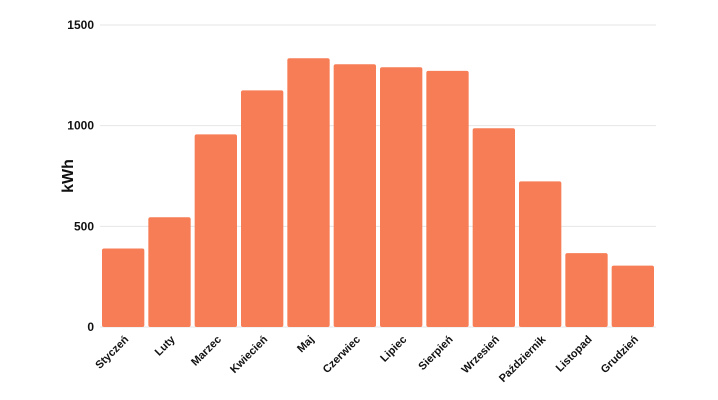 This screenshot has height=400, width=718. What do you see at coordinates (435, 352) in the screenshot?
I see `x-tick-label: Sierpień` at bounding box center [435, 352].